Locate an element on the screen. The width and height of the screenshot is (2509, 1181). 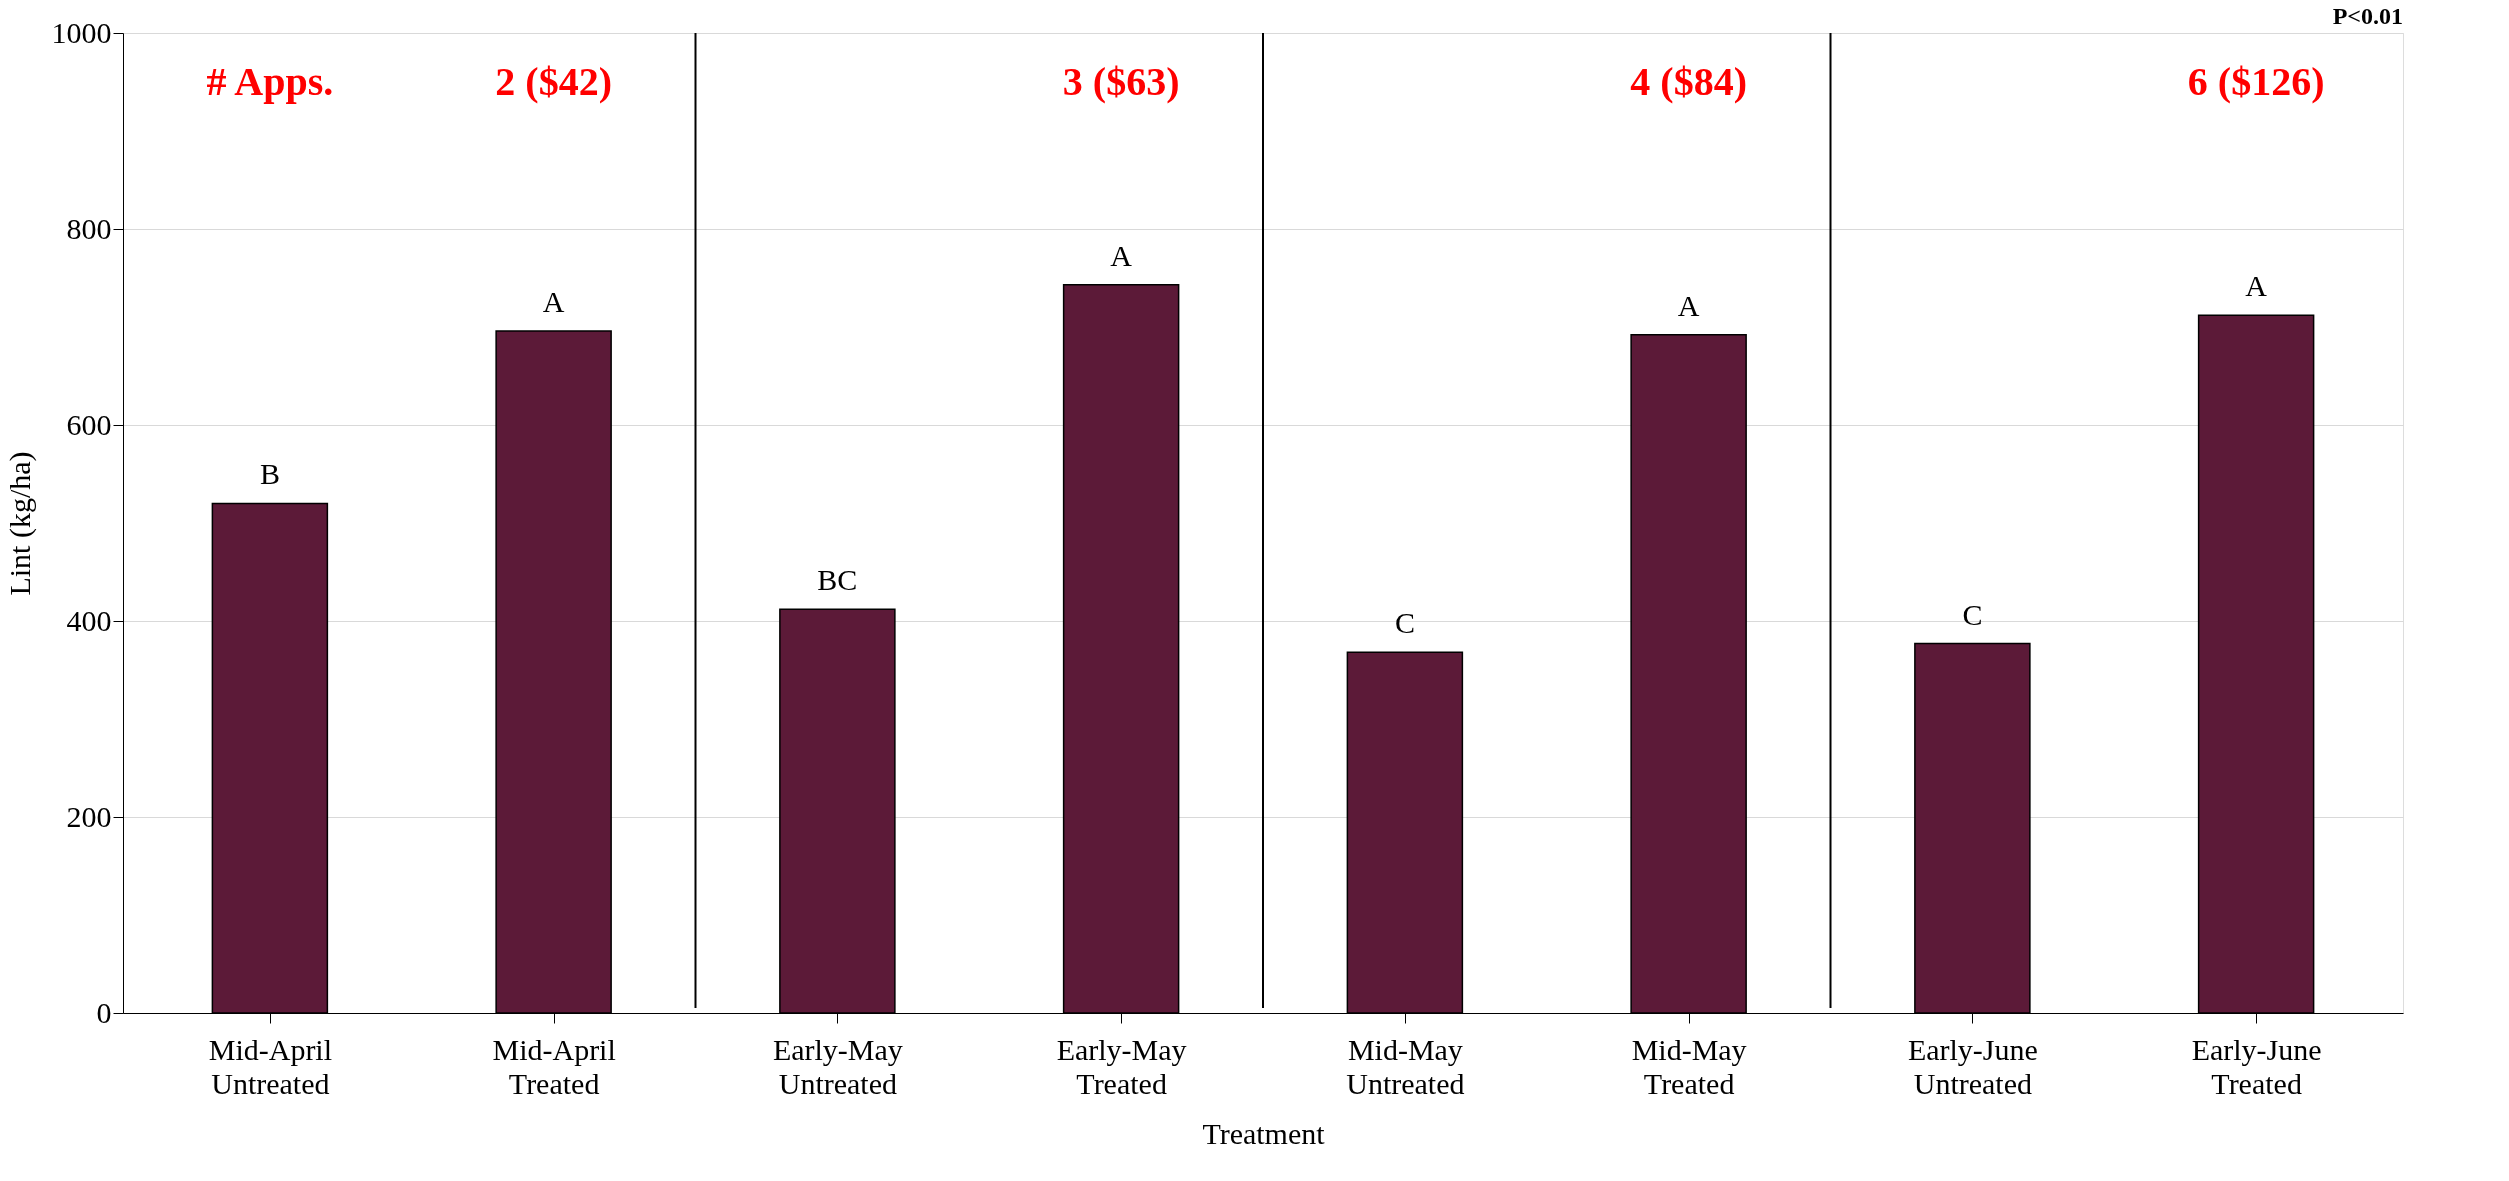
y-tick-label: 600 is located at coordinates (89, 424).